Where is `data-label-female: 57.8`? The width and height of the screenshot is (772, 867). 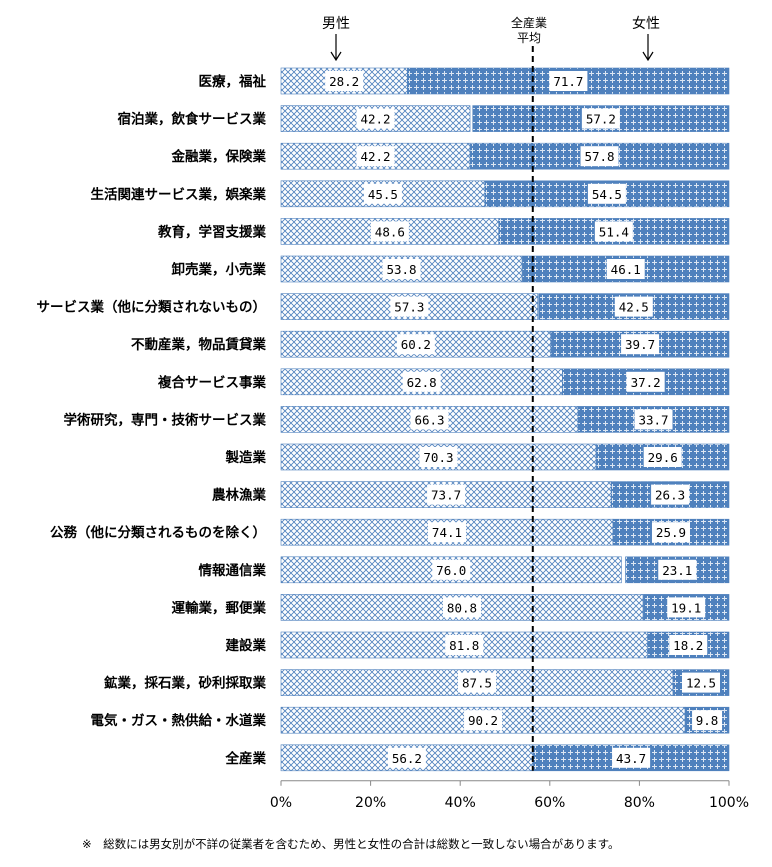 data-label-female: 57.8 is located at coordinates (599, 156).